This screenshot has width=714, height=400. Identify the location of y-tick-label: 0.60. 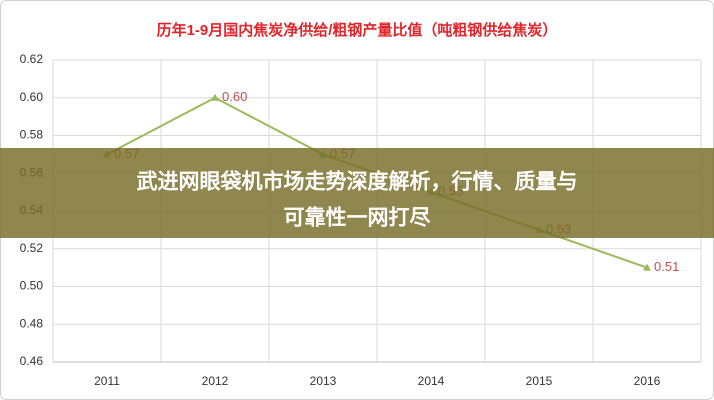
(32, 97).